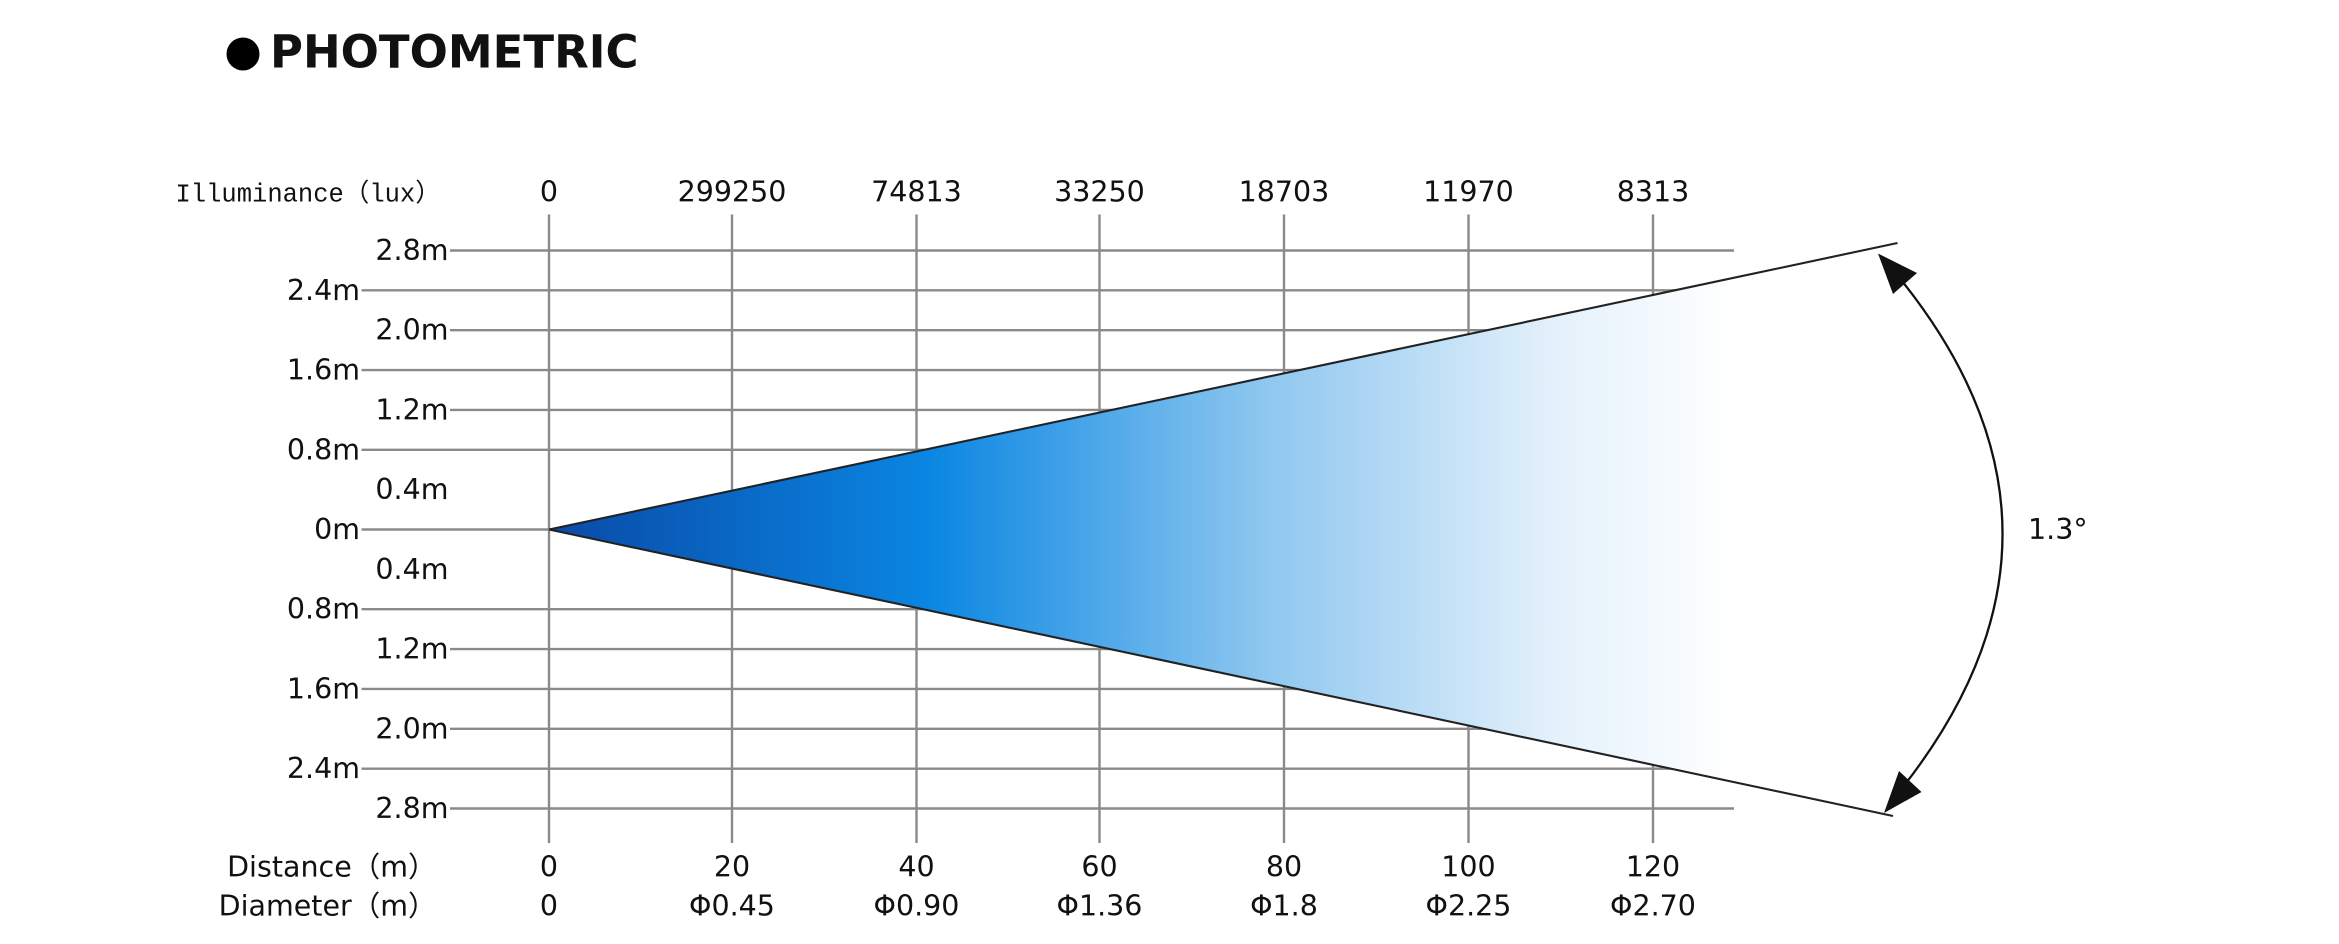  What do you see at coordinates (1653, 192) in the screenshot?
I see `illuminance-value: 8313` at bounding box center [1653, 192].